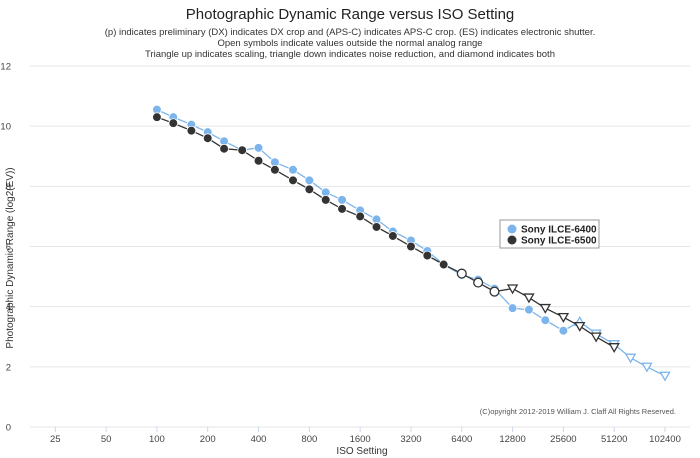 The height and width of the screenshot is (458, 700). Describe the element at coordinates (5, 127) in the screenshot. I see `y-tick-label: 10` at that location.